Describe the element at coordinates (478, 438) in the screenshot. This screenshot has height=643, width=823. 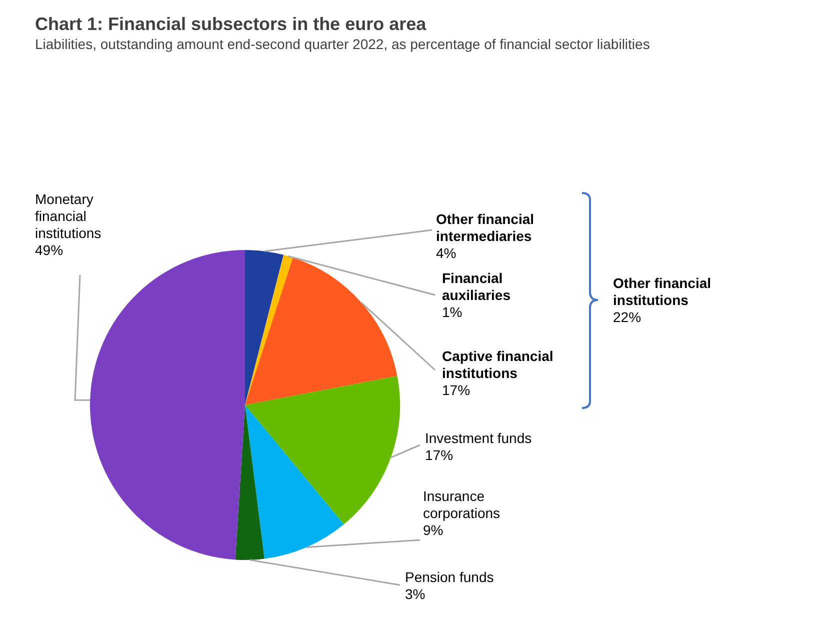
I see `slice-label: Investment funds` at that location.